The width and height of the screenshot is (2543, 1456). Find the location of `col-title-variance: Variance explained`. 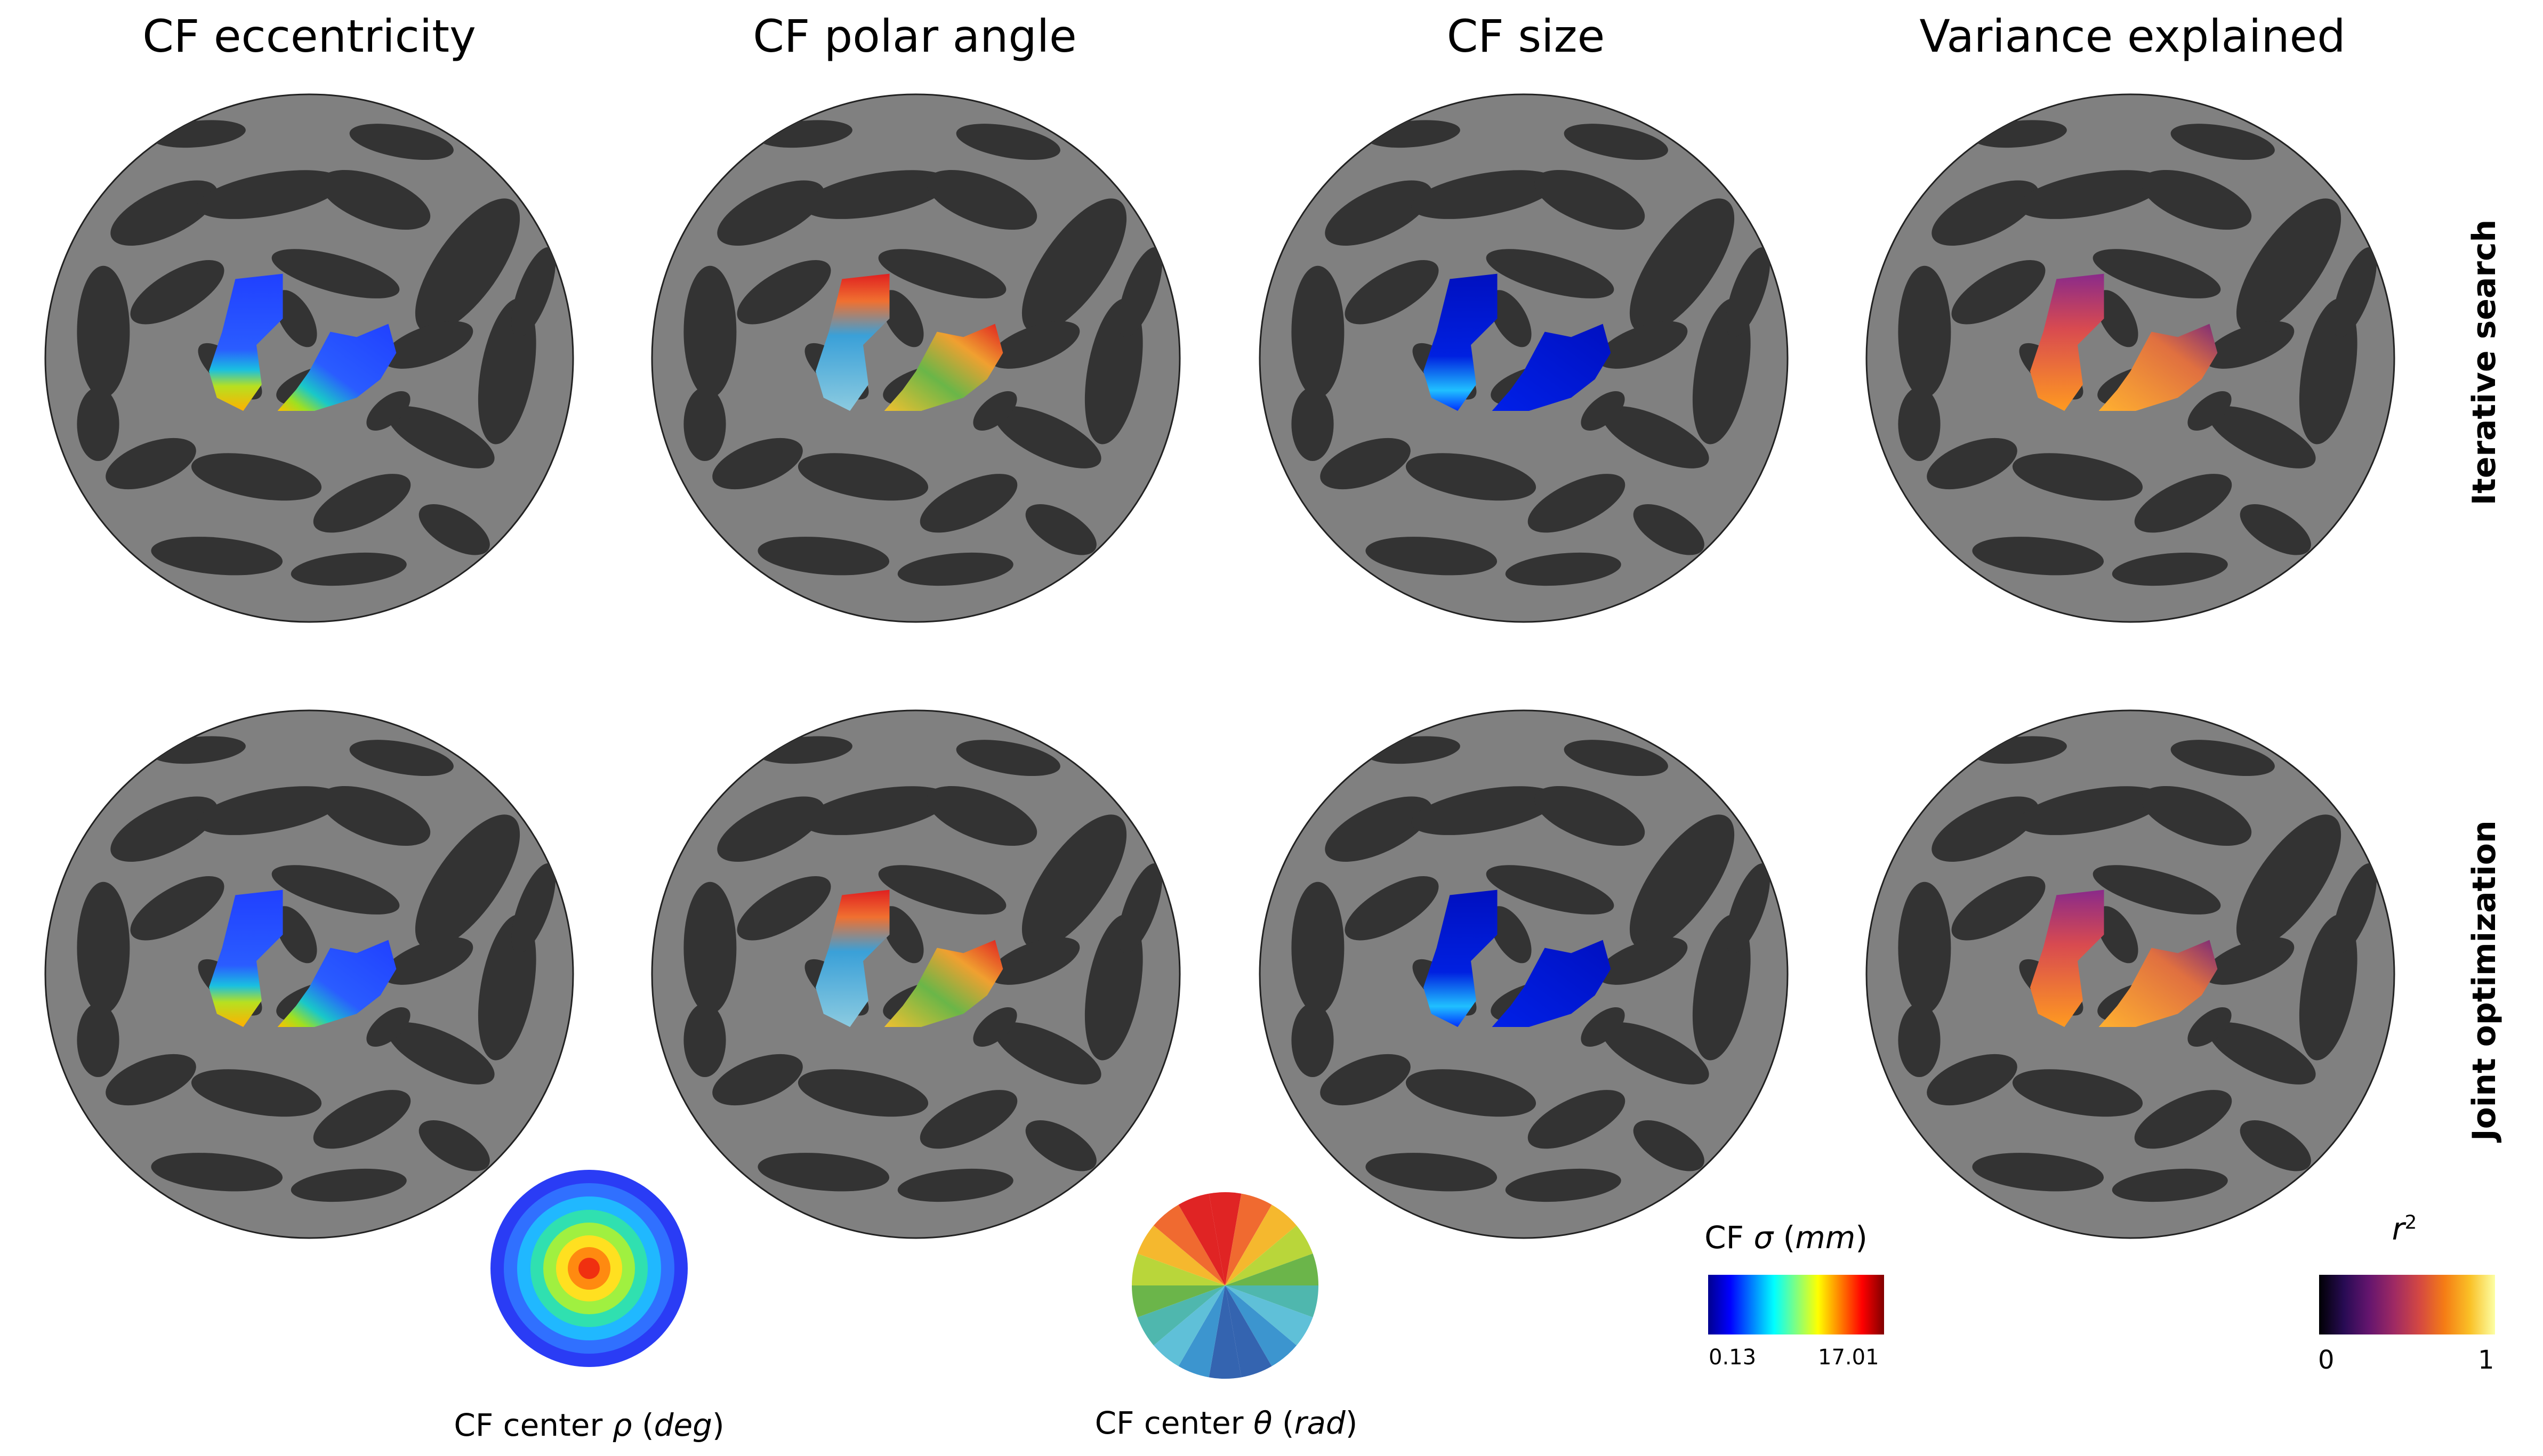

col-title-variance: Variance explained is located at coordinates (2132, 36).